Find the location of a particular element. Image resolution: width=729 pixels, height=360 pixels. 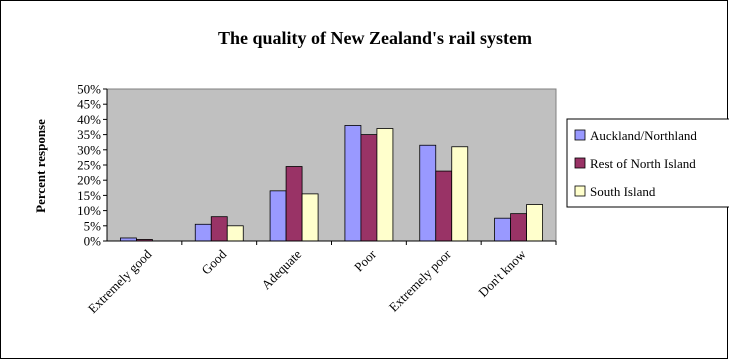

y-tick-label: 40% is located at coordinates (89, 119).